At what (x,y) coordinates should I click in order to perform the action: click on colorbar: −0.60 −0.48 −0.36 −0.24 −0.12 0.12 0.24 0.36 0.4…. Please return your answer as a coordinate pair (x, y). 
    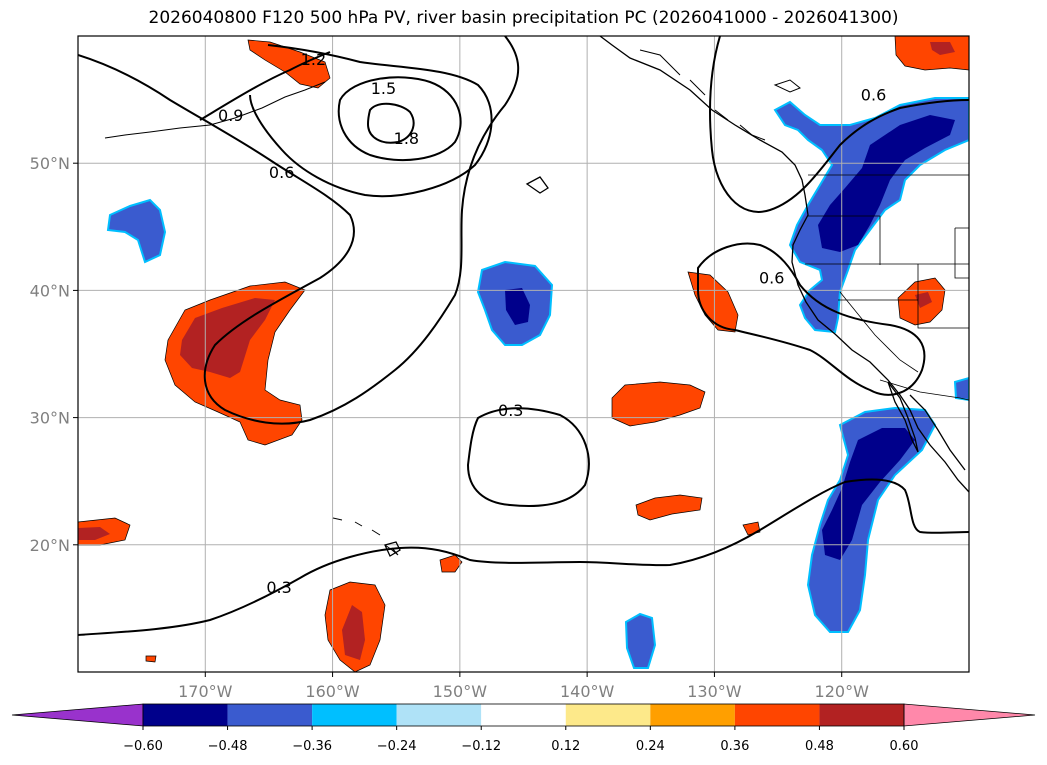
    Looking at the image, I should click on (523, 728).